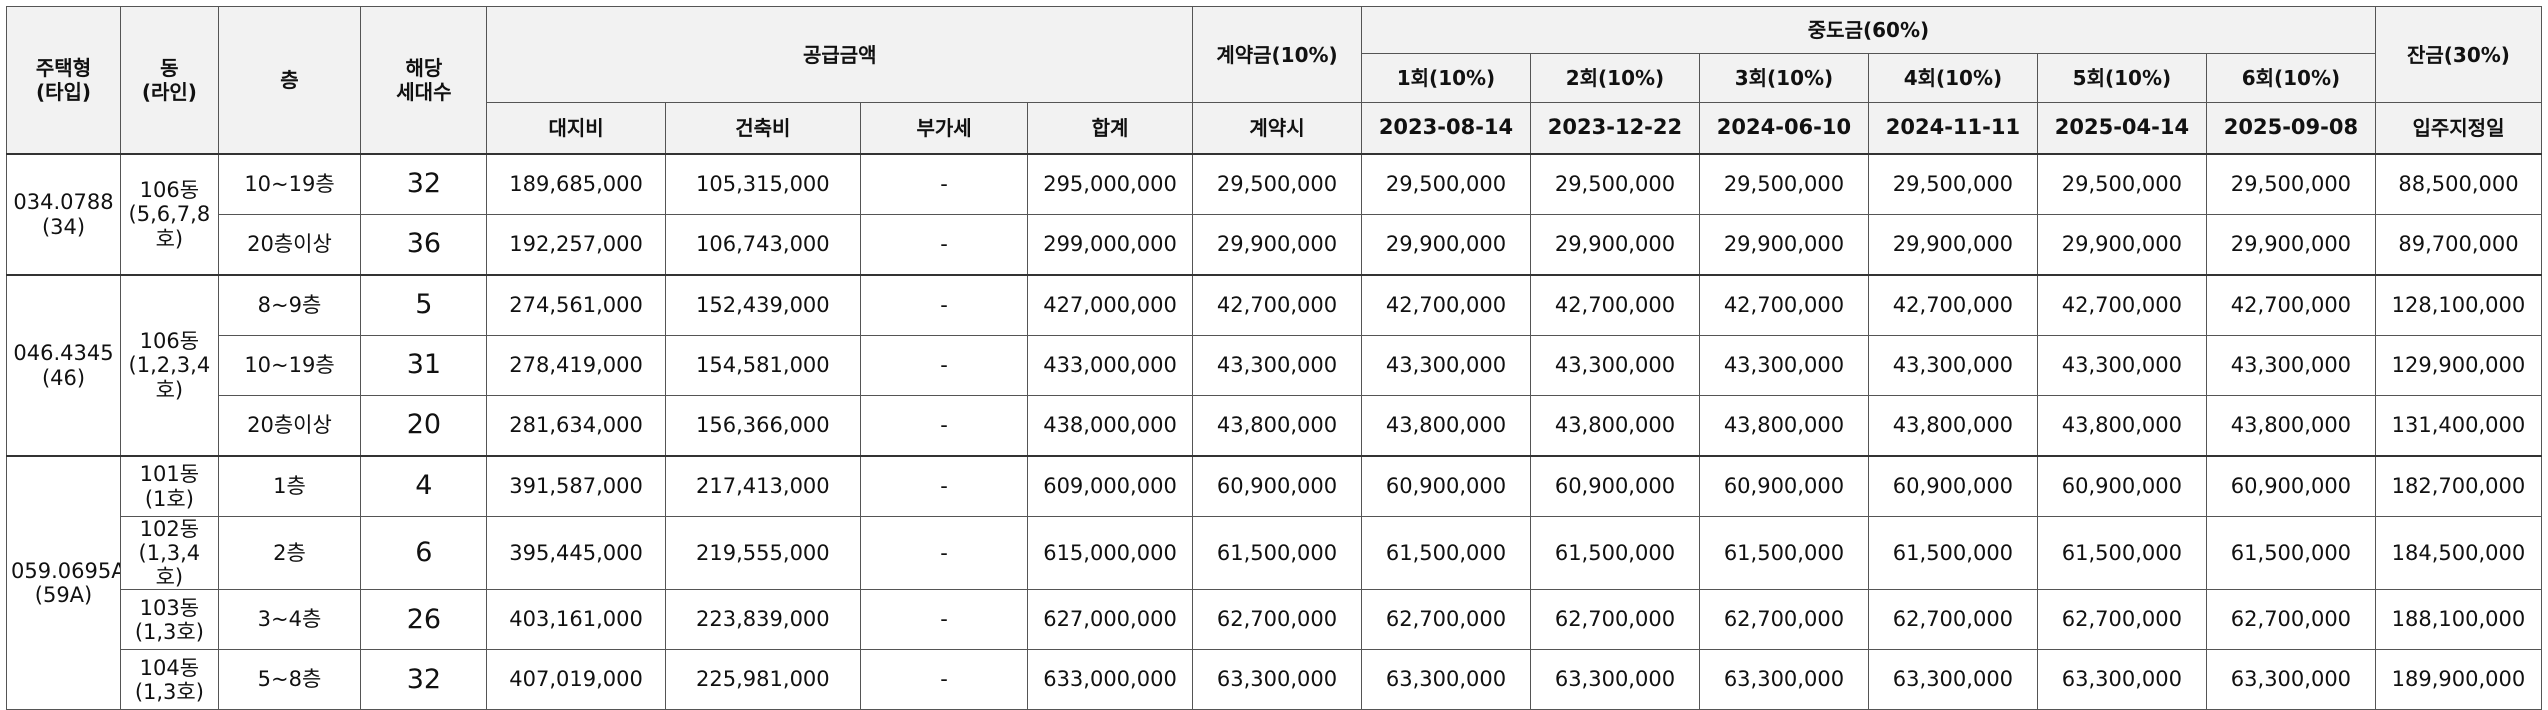 The image size is (2548, 710). Describe the element at coordinates (2458, 553) in the screenshot. I see `balance-cell: 184,500,000` at that location.